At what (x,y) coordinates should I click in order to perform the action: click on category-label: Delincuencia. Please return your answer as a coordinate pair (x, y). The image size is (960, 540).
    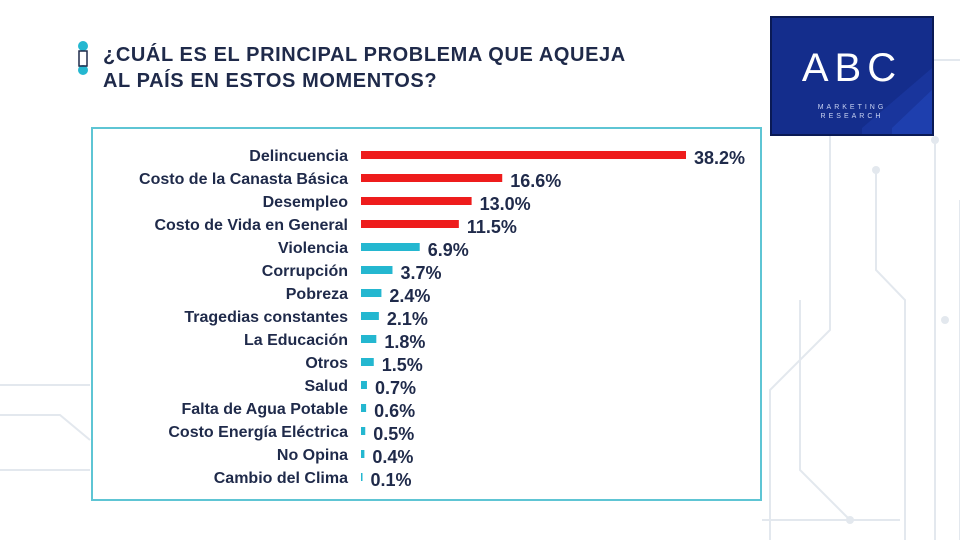
    Looking at the image, I should click on (298, 156).